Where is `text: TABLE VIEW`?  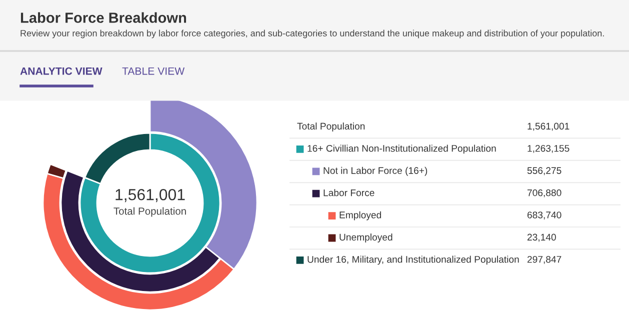
text: TABLE VIEW is located at coordinates (153, 71).